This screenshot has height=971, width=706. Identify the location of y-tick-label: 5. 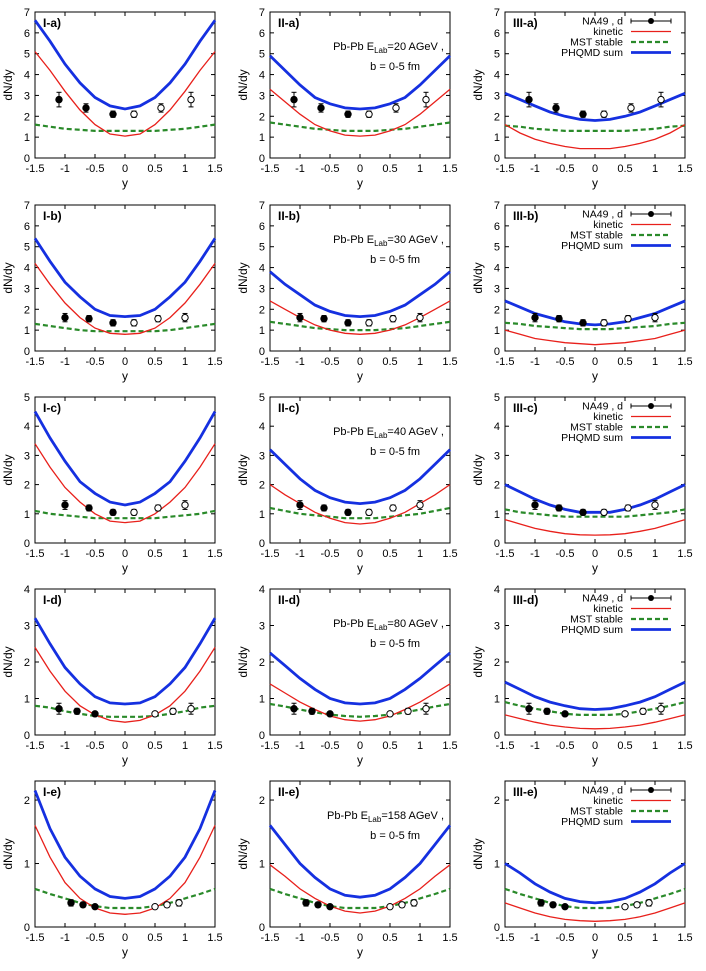
(497, 398).